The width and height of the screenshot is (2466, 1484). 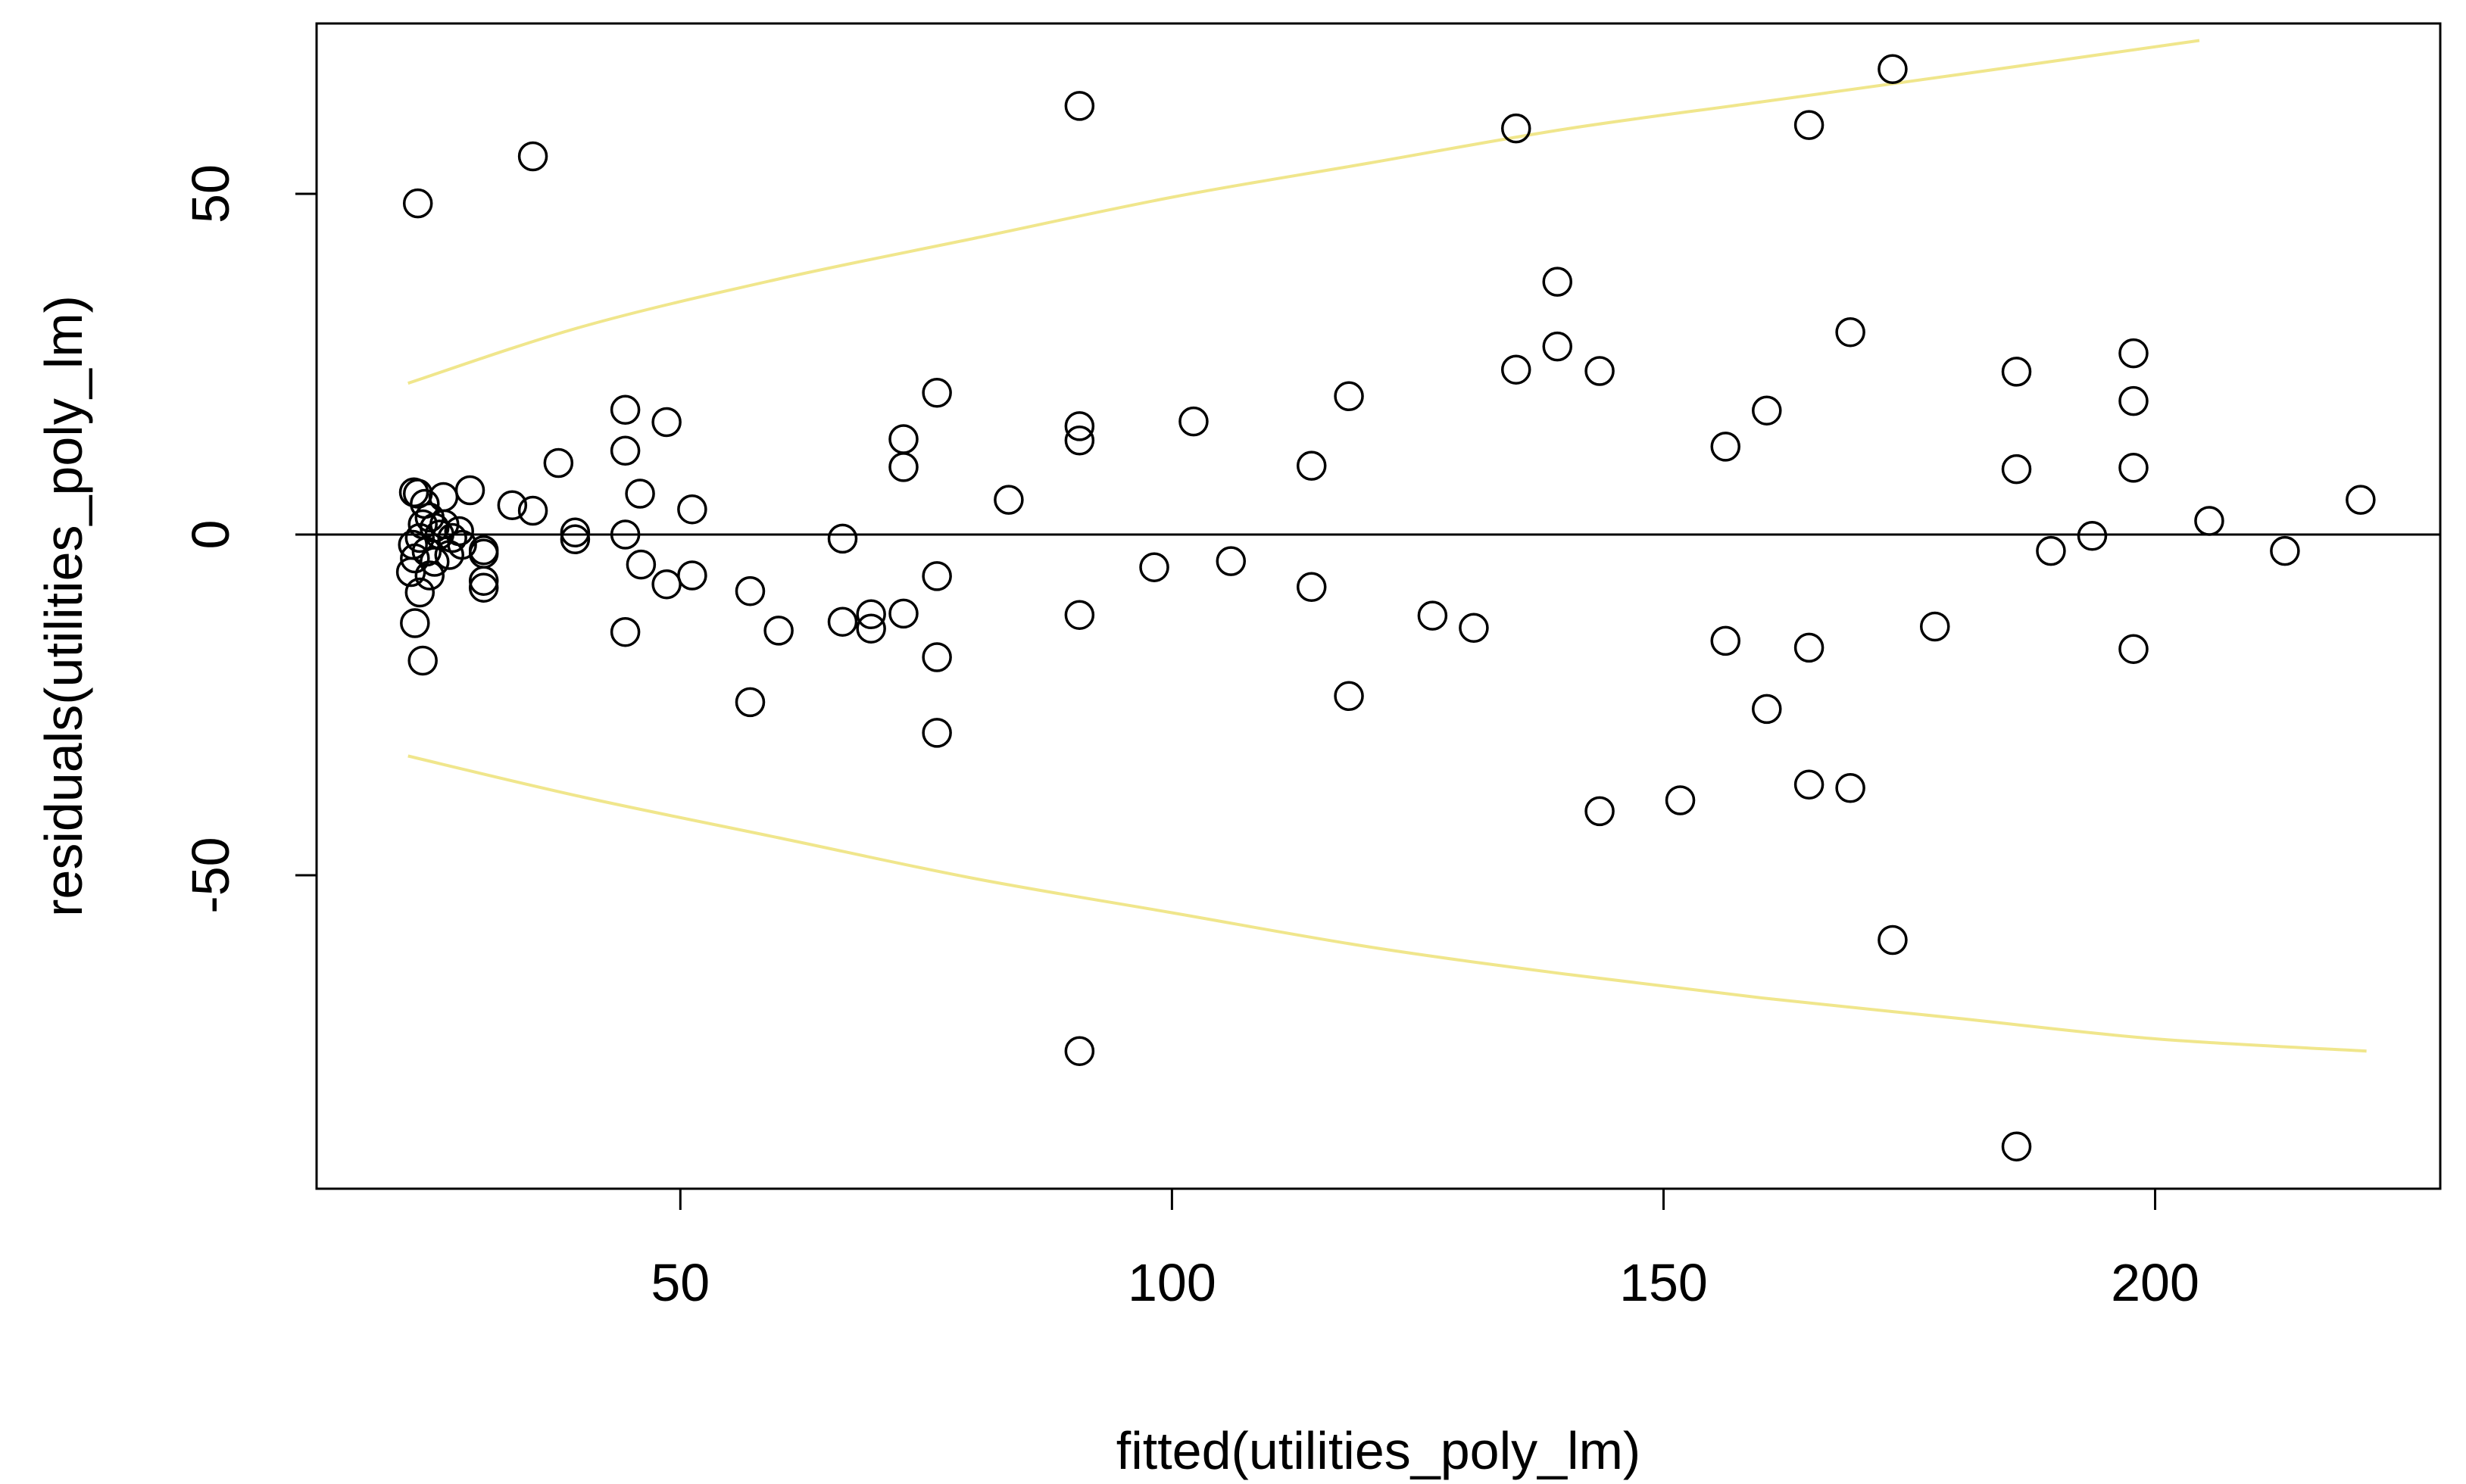 I want to click on x-tick-label: 150, so click(x=1663, y=1282).